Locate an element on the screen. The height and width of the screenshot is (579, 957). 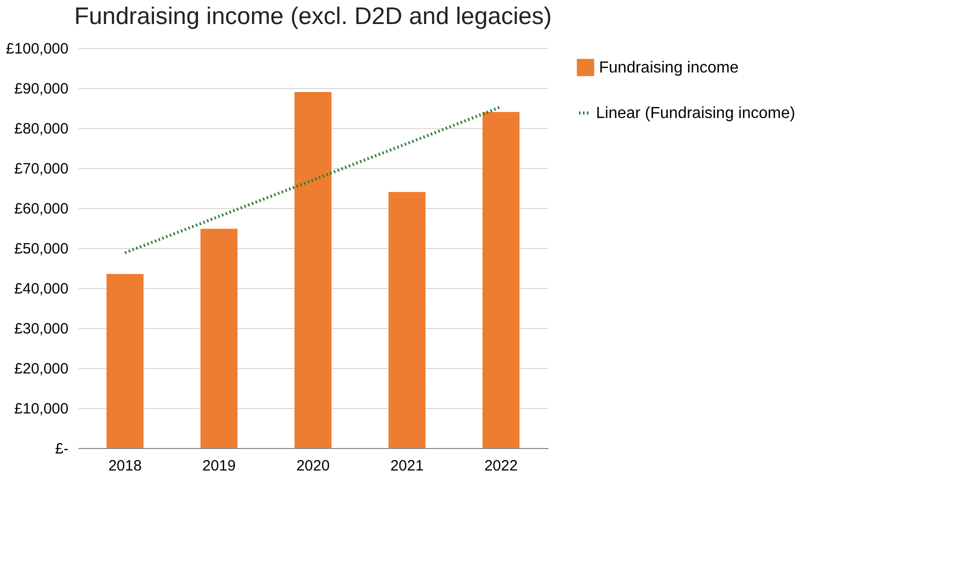
legend-label: Linear (Fundraising income) is located at coordinates (696, 113).